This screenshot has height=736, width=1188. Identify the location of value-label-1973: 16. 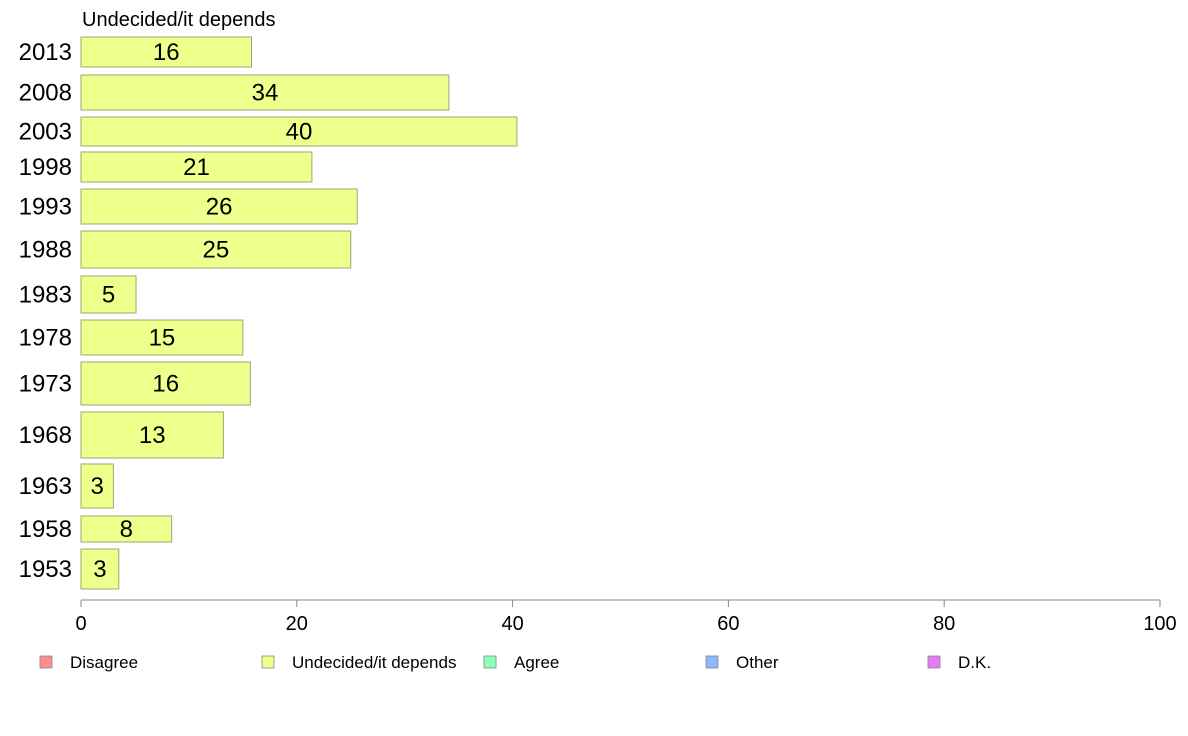
(165, 384).